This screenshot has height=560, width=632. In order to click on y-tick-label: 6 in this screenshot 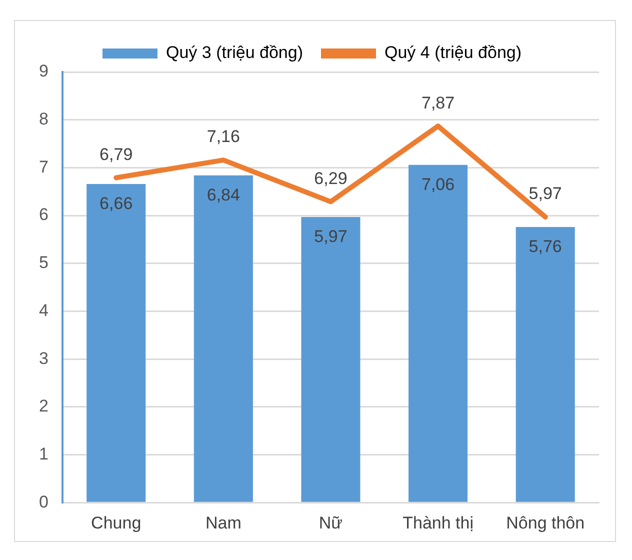, I will do `click(43, 214)`.